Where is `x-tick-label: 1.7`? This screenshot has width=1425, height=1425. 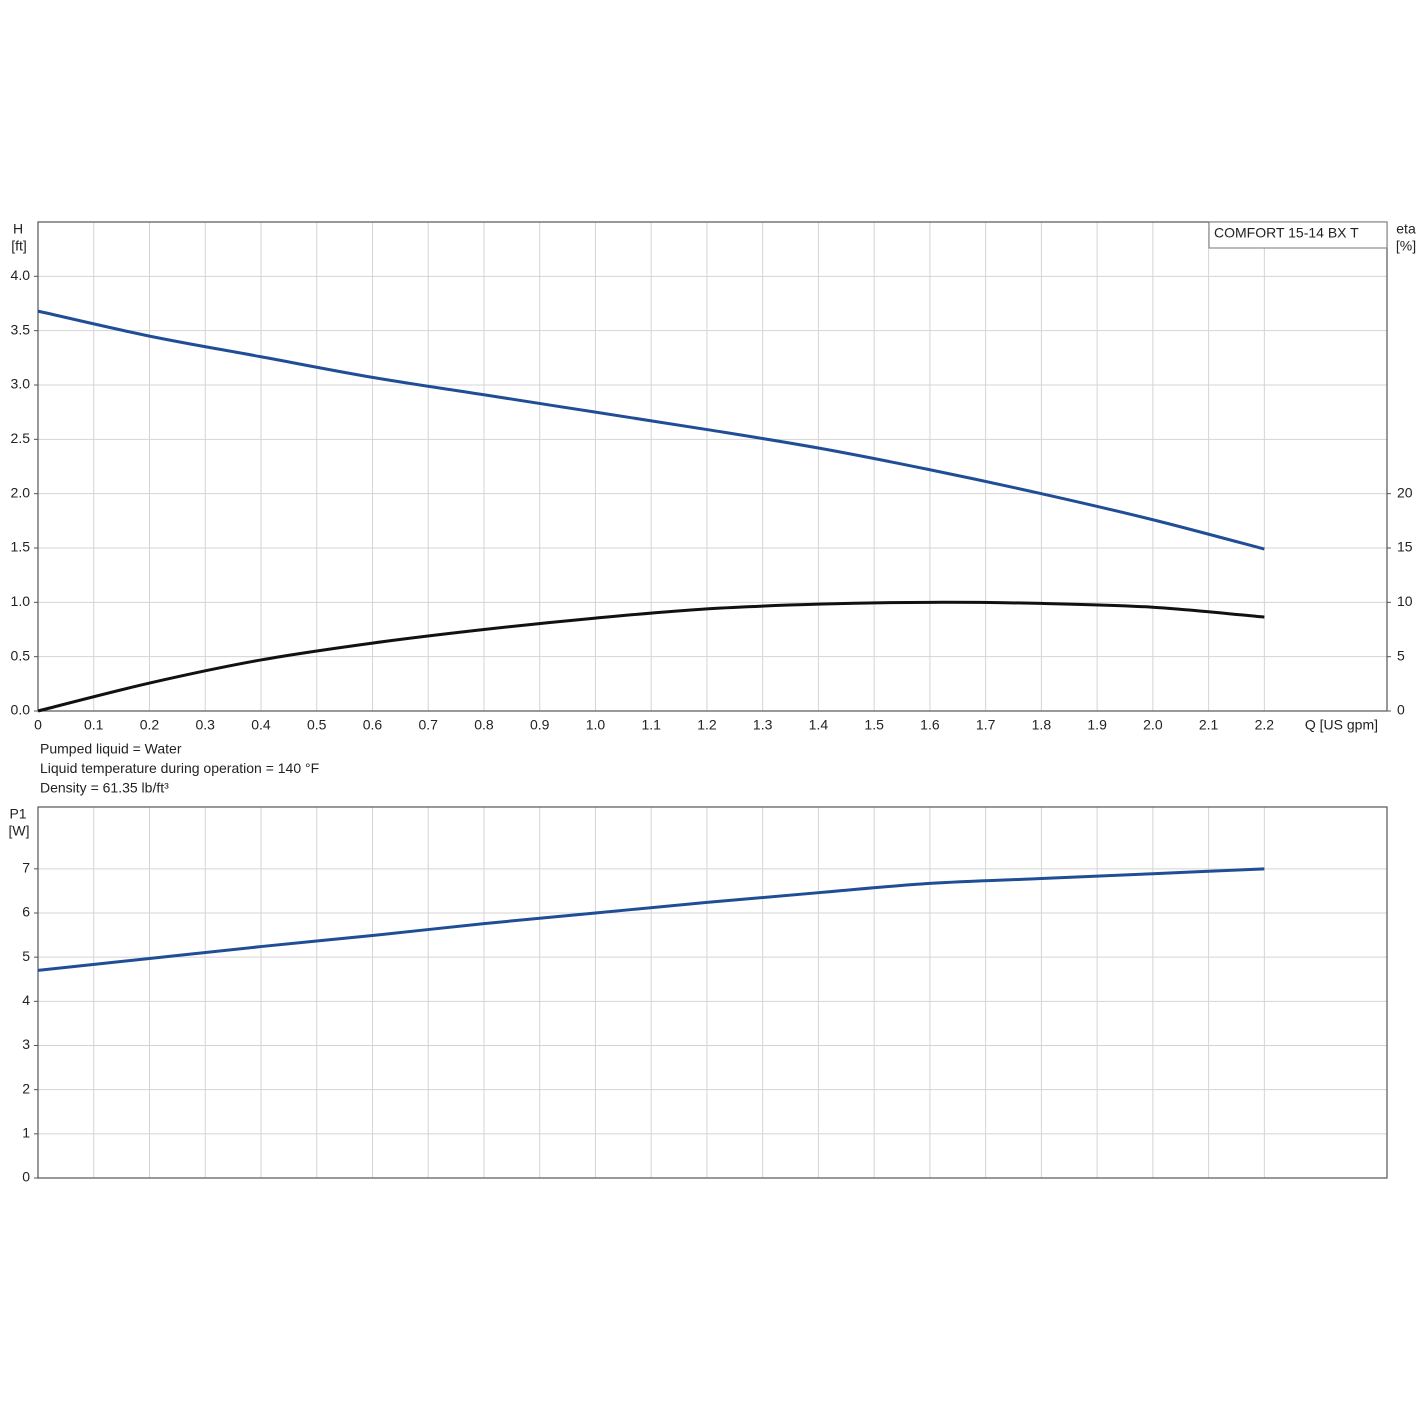 x-tick-label: 1.7 is located at coordinates (986, 725).